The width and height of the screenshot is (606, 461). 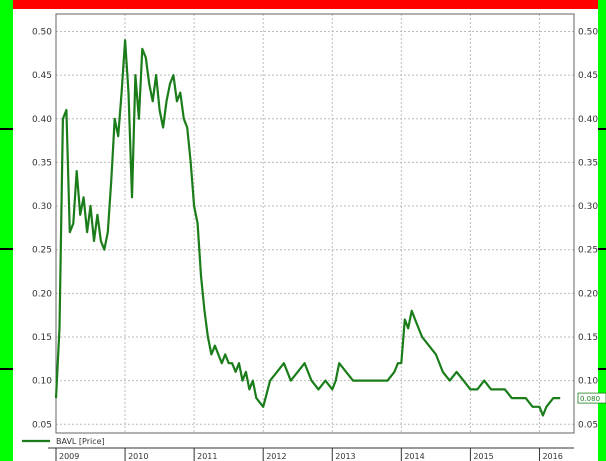 What do you see at coordinates (552, 456) in the screenshot?
I see `x-tick-label: 2016` at bounding box center [552, 456].